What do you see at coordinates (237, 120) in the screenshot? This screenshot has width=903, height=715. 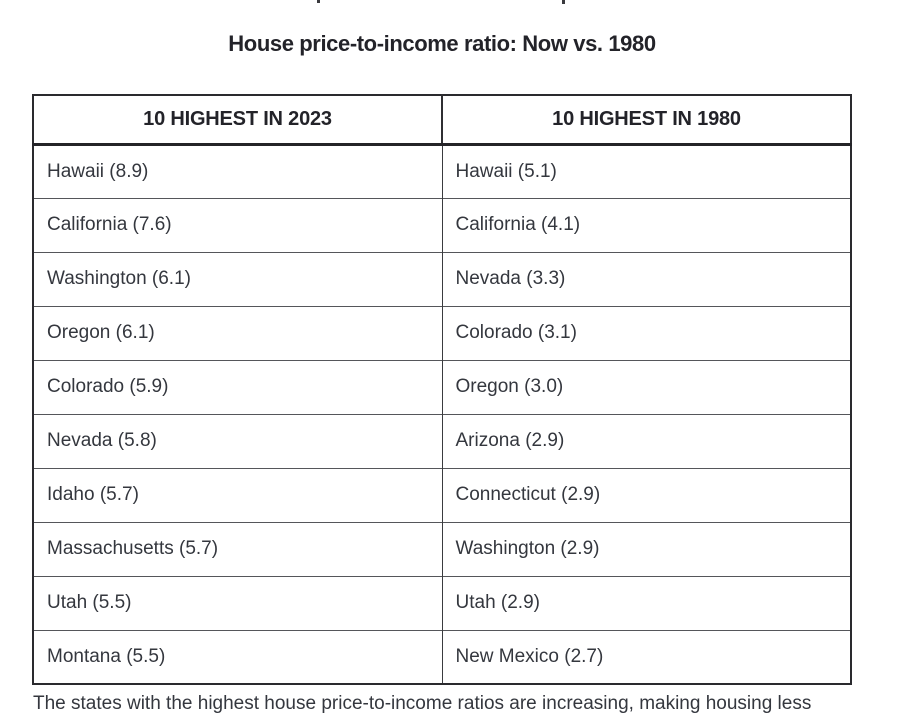 I see `column-header-2023: 10 HIGHEST IN 2023` at bounding box center [237, 120].